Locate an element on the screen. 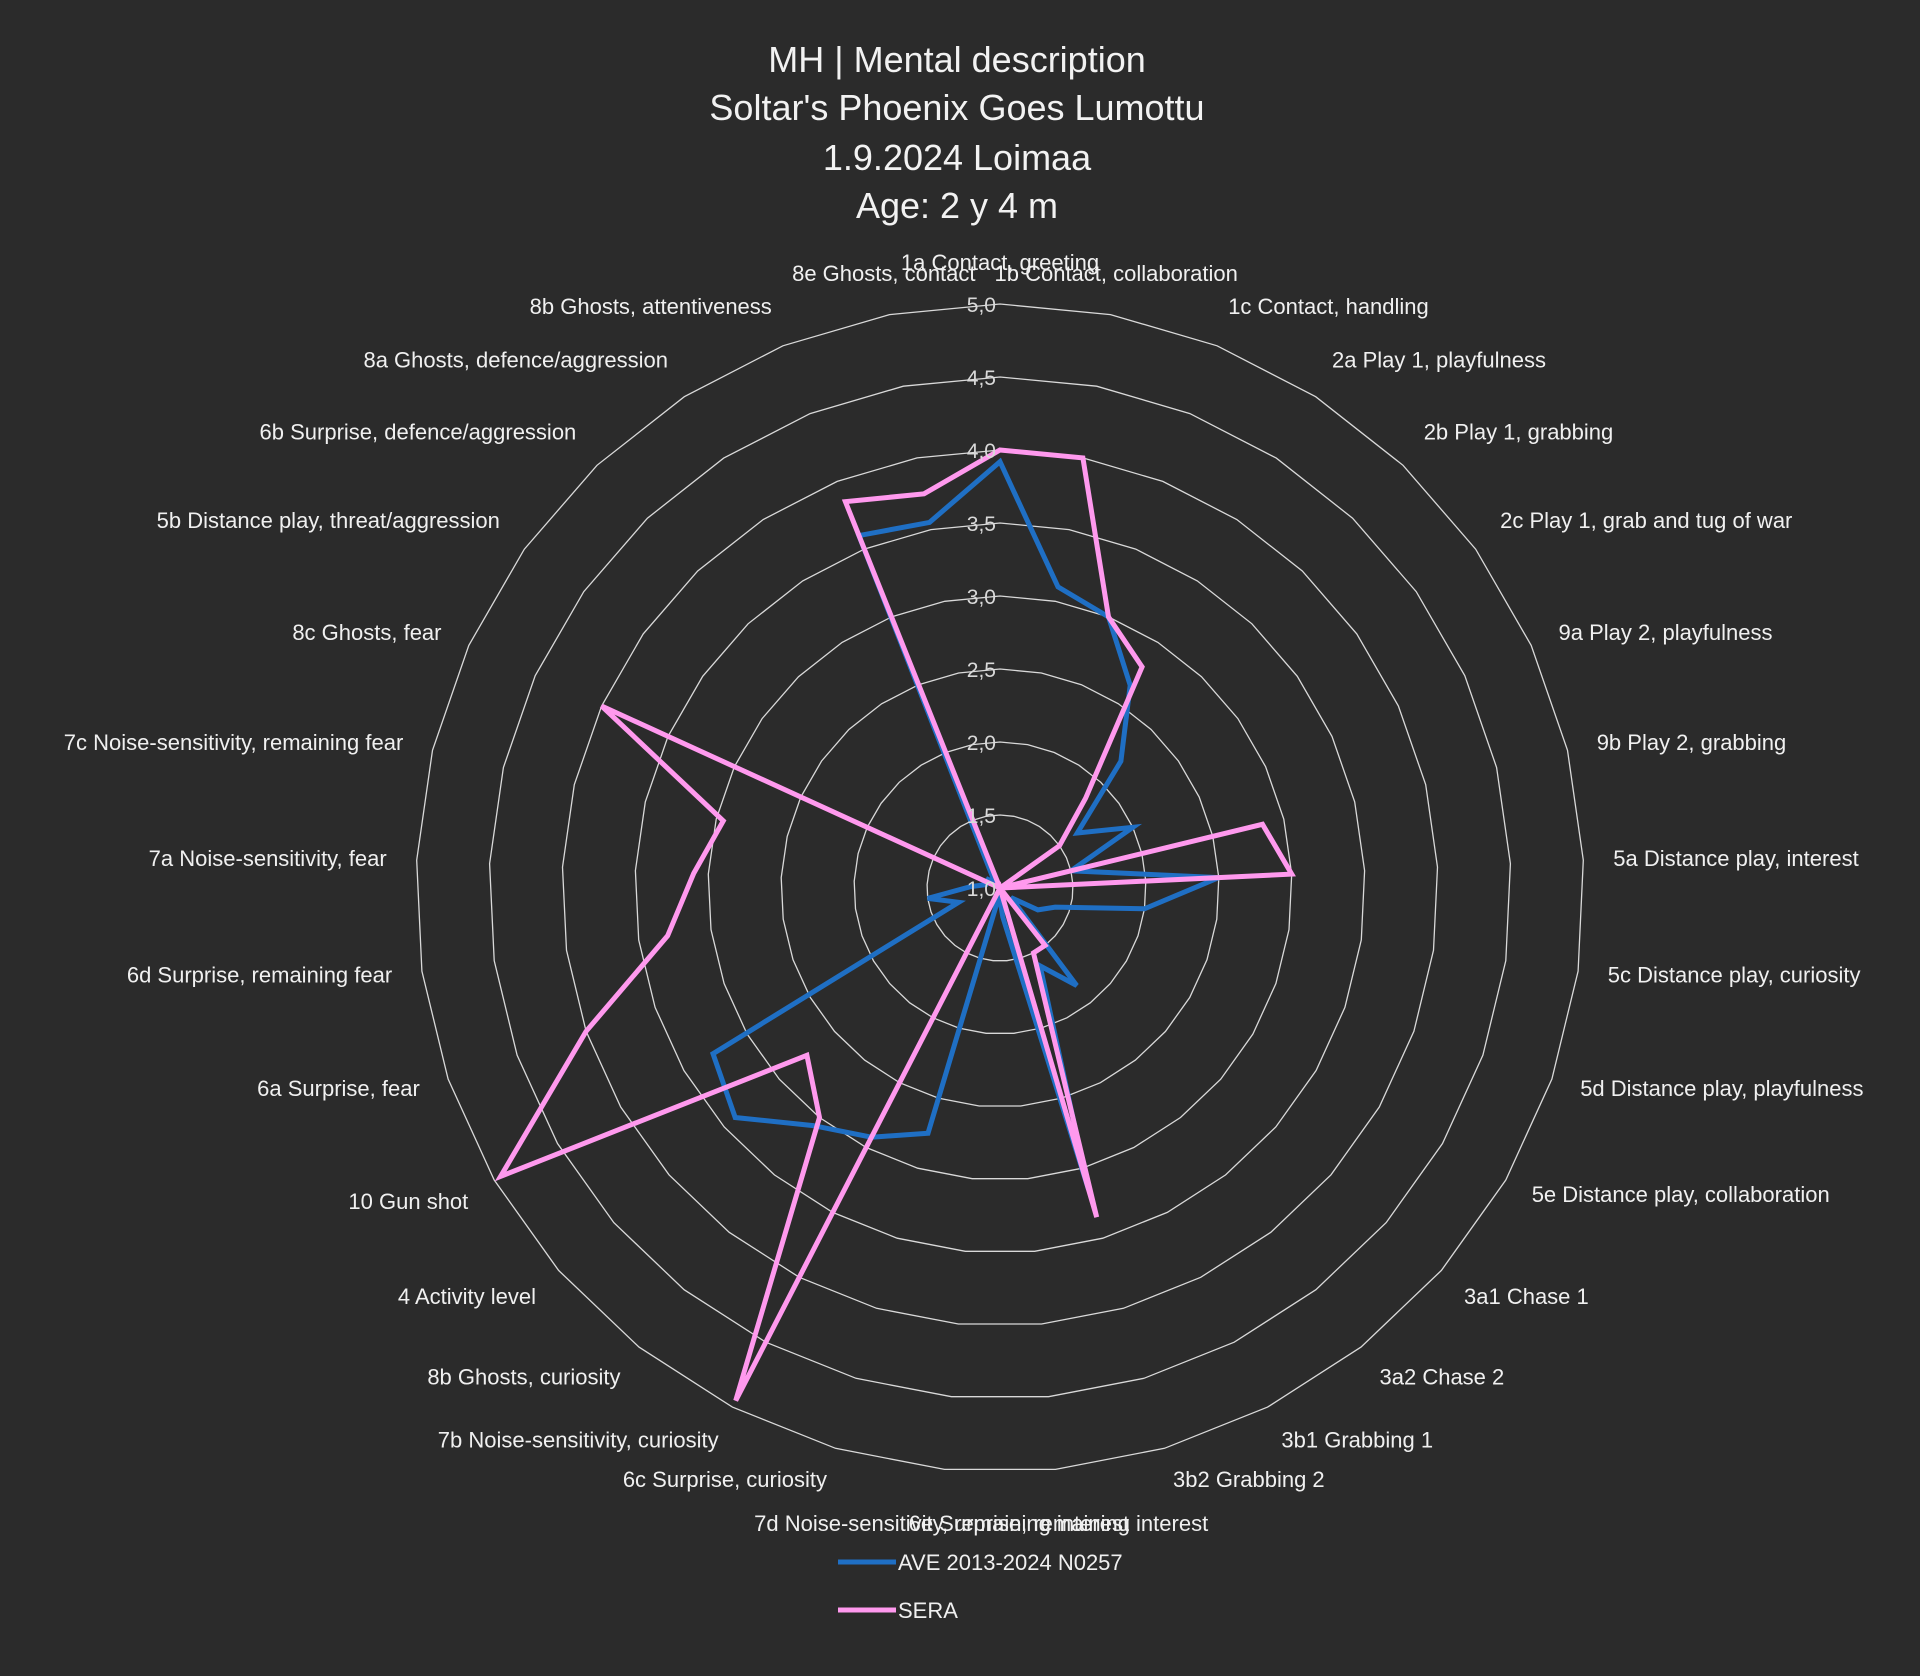 The width and height of the screenshot is (1920, 1676). category-label: 6a Surprise, fear is located at coordinates (338, 1088).